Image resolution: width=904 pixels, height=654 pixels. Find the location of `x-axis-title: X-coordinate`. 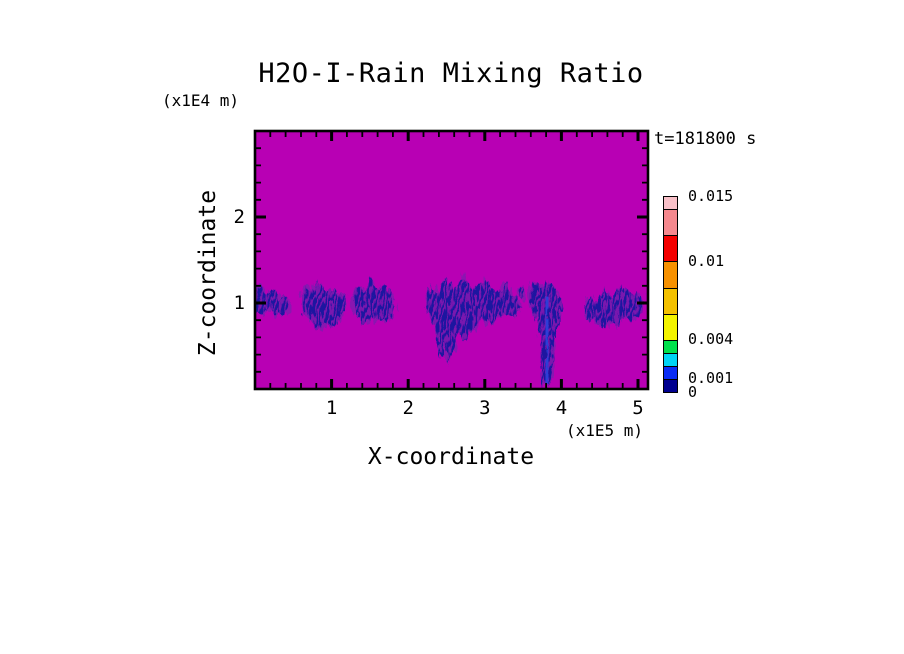

x-axis-title: X-coordinate is located at coordinates (451, 457).